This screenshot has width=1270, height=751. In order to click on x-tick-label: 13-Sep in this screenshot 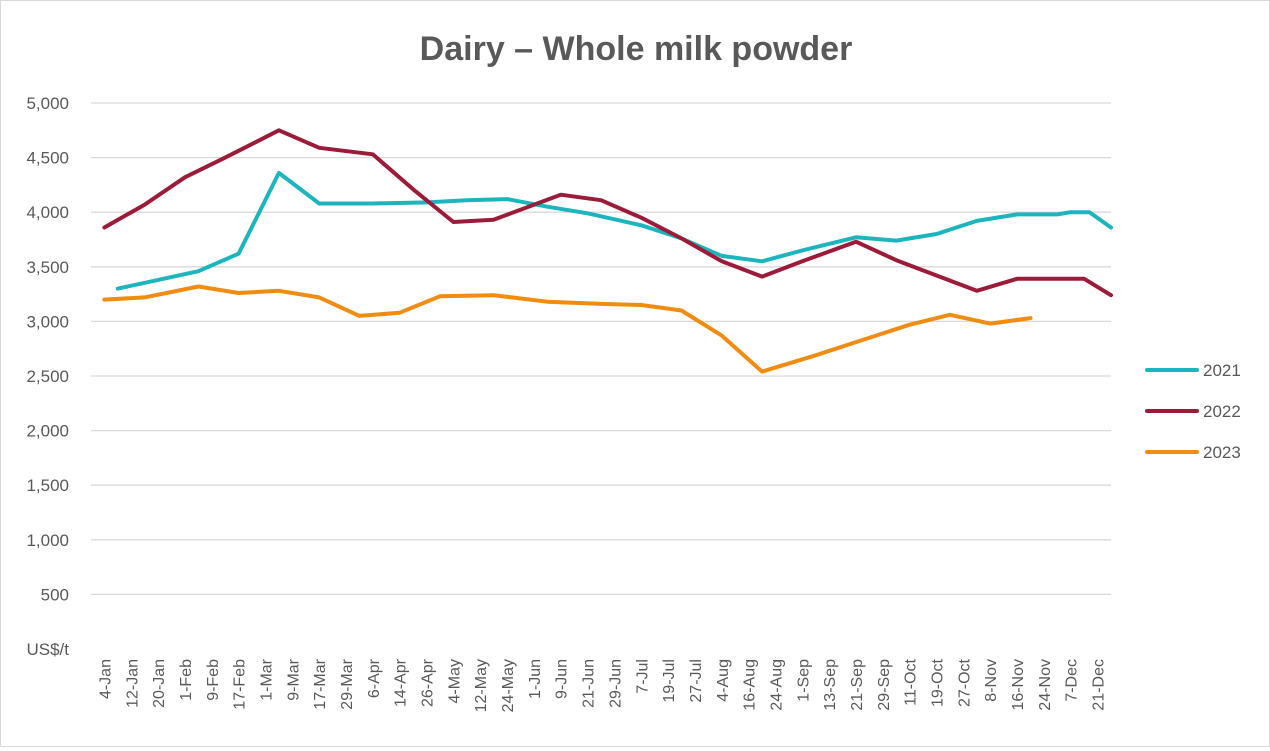, I will do `click(830, 685)`.